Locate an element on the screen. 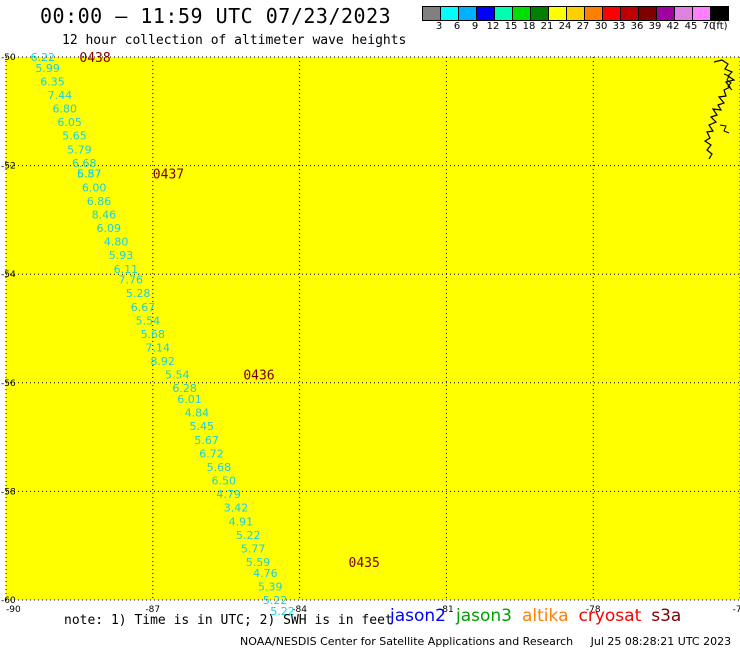 Image resolution: width=740 pixels, height=650 pixels. coastline-fragment is located at coordinates (719, 109).